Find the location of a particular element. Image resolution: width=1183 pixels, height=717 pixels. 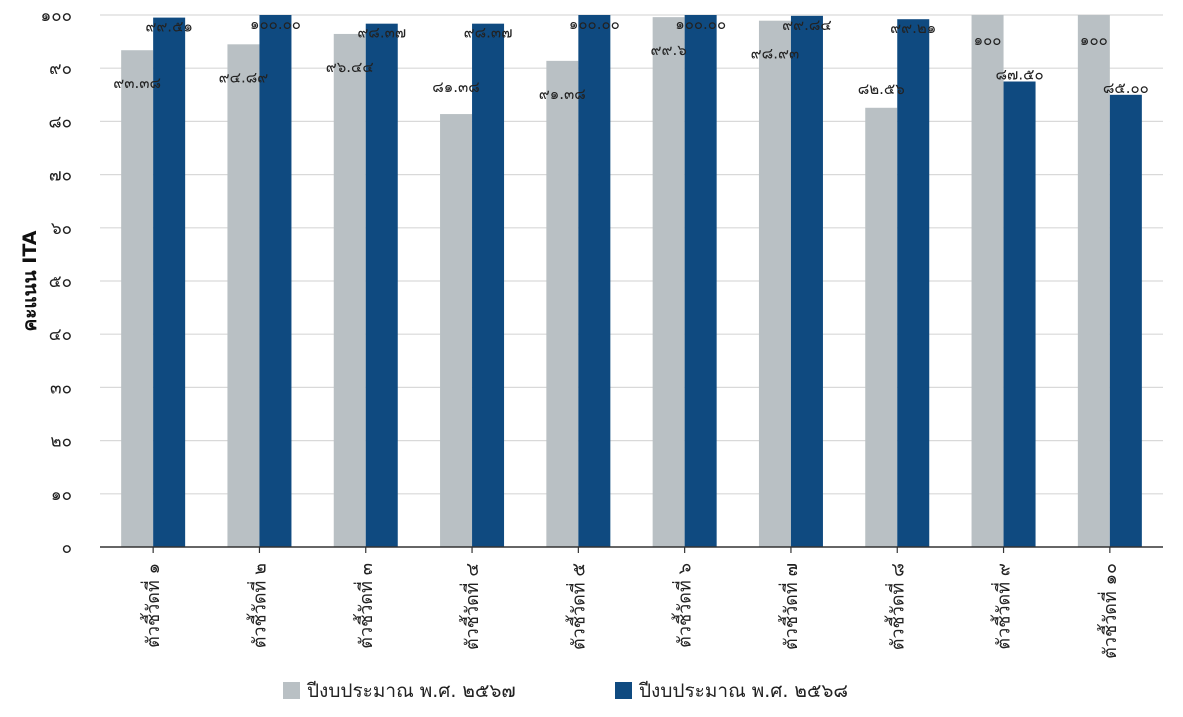

data-label-series-2: ๙๙.๕๑ is located at coordinates (169, 27).